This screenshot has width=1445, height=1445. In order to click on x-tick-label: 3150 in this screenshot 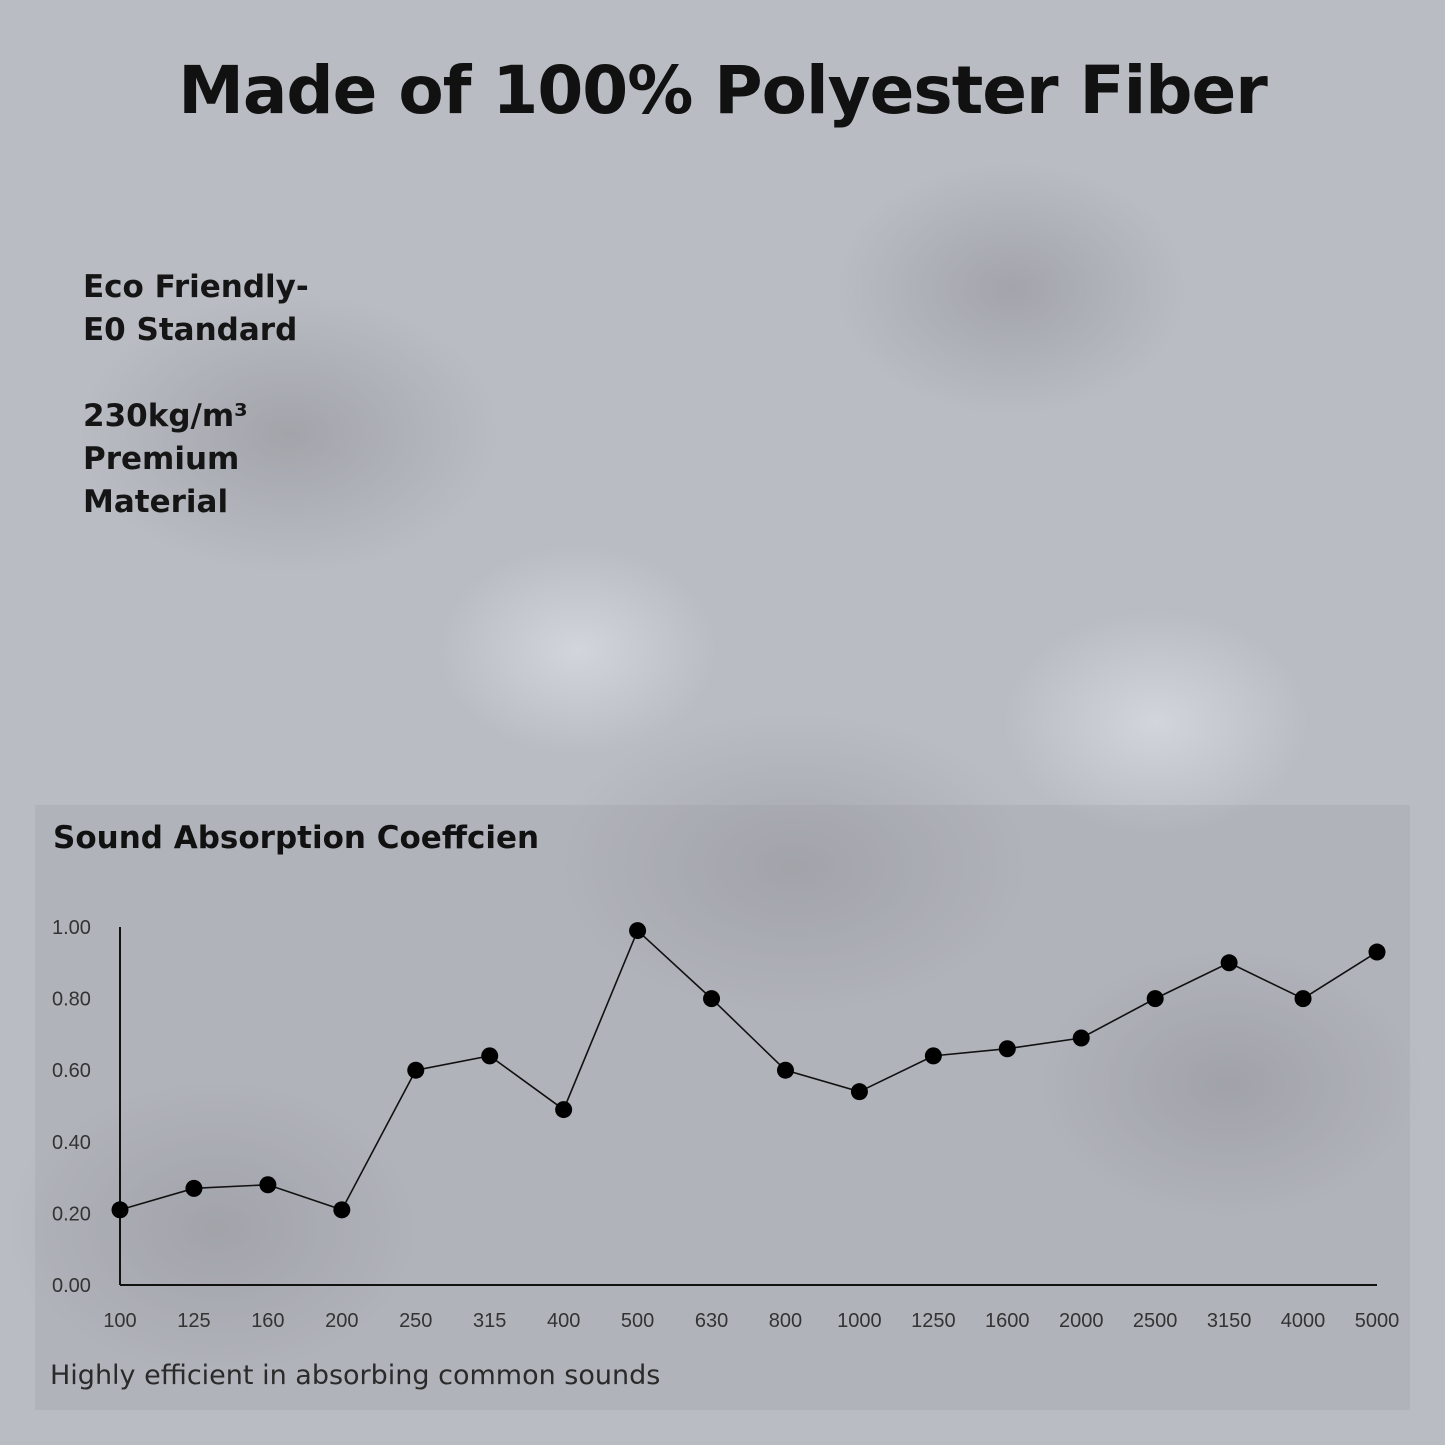, I will do `click(1229, 1321)`.